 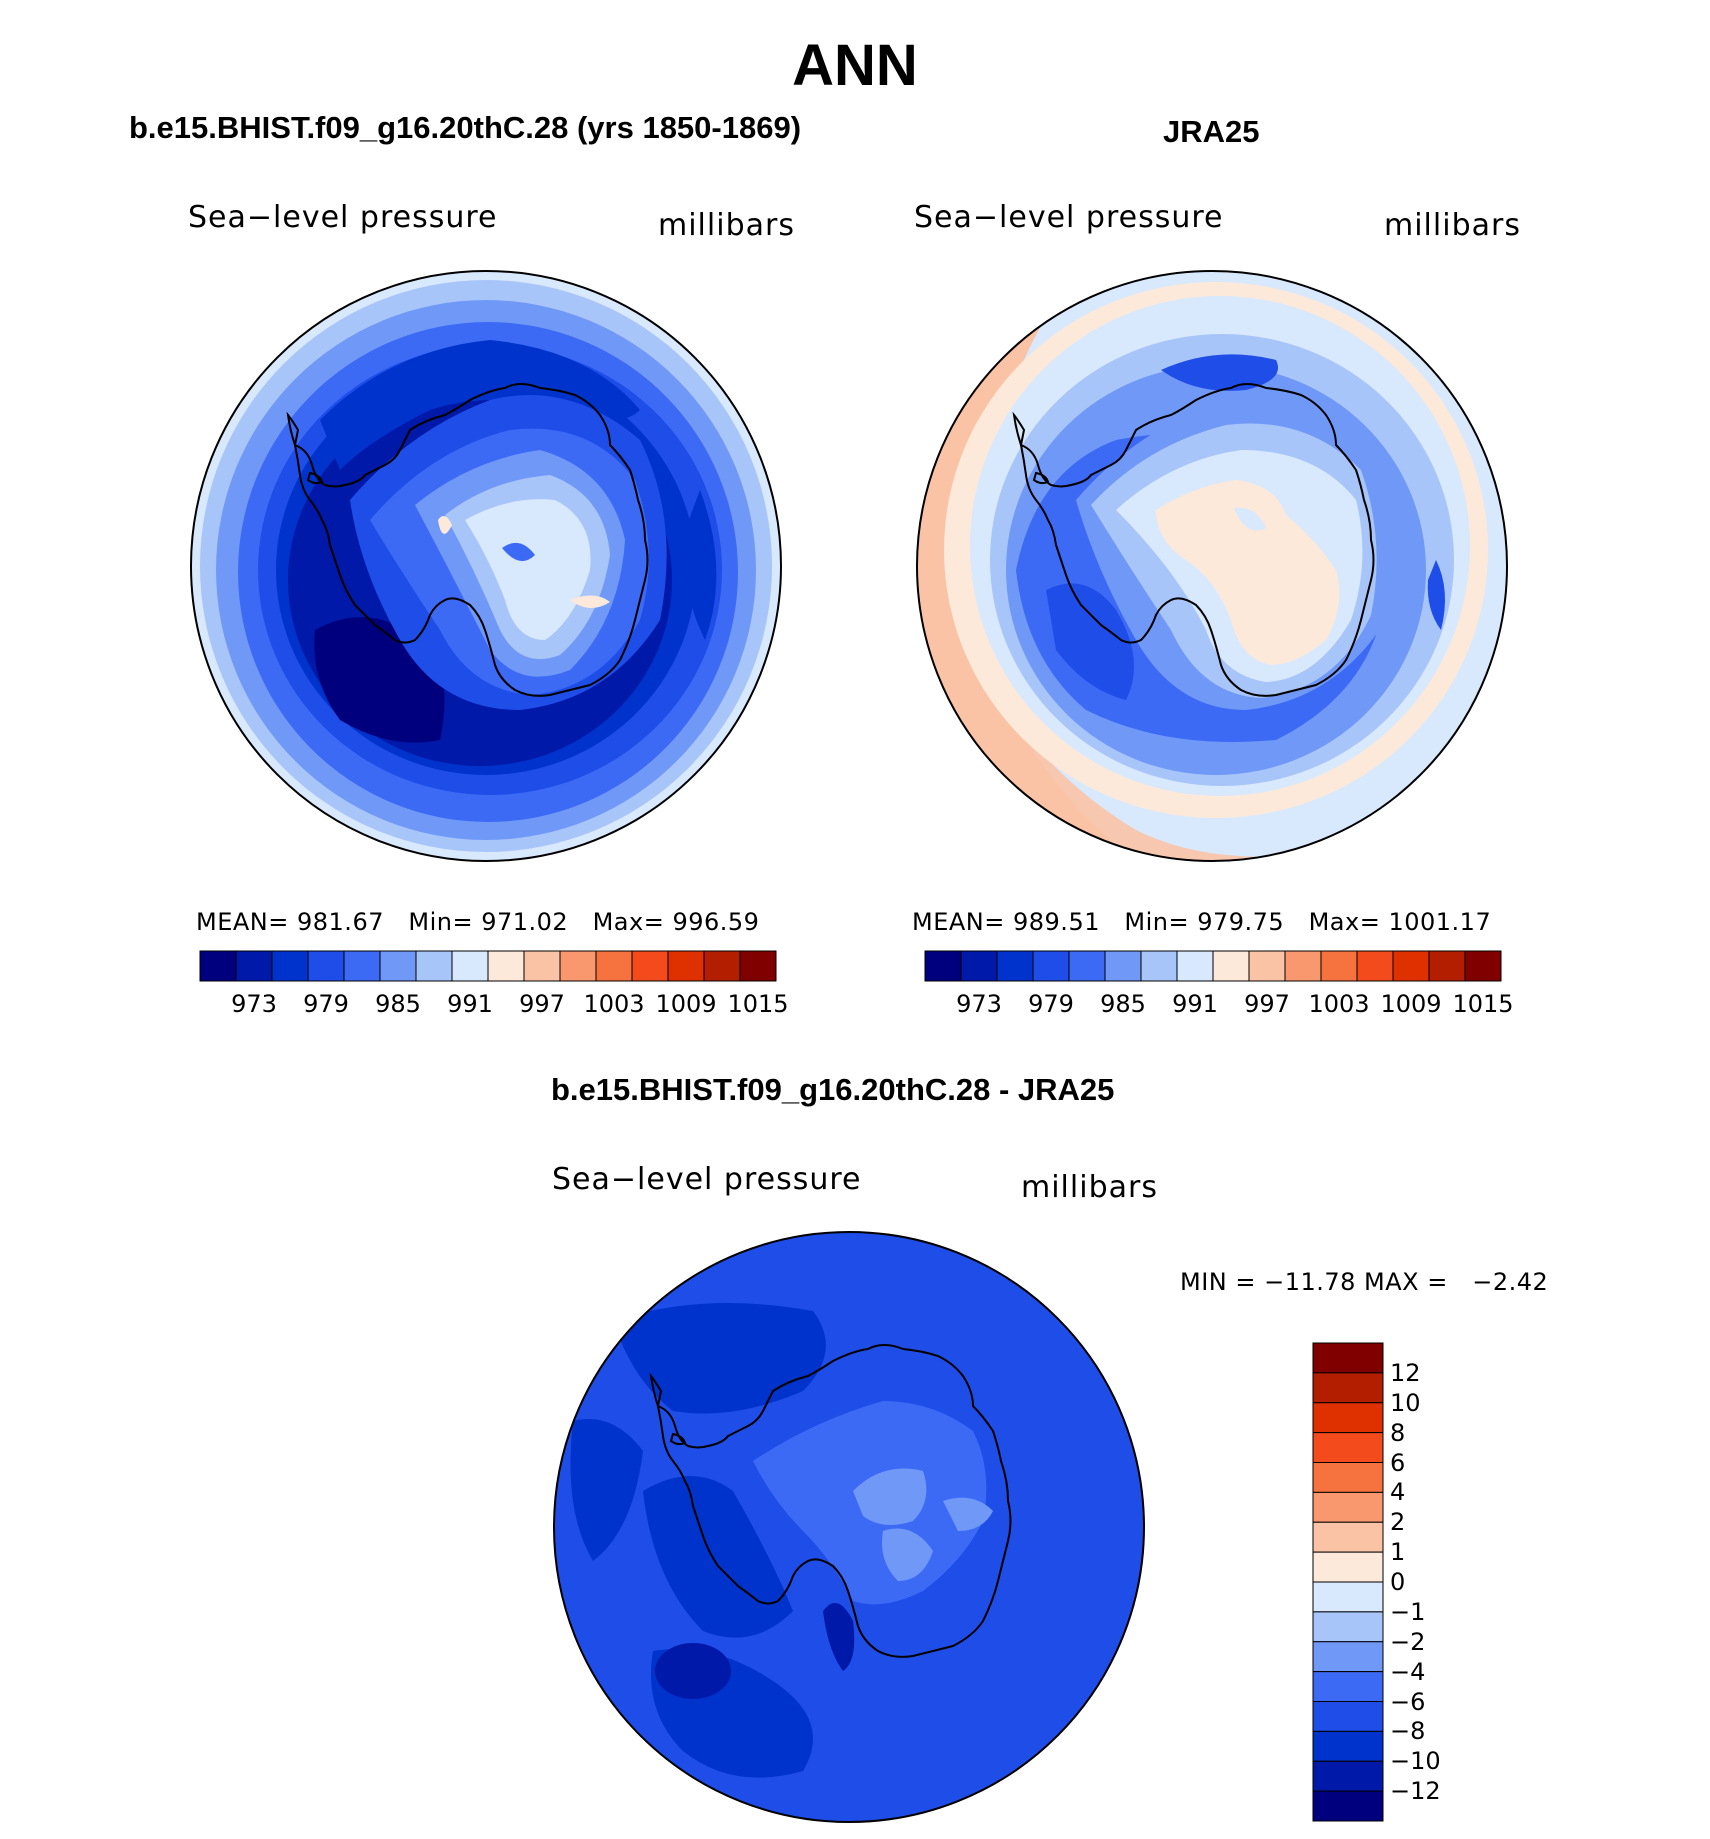 What do you see at coordinates (1440, 922) in the screenshot?
I see `max-value: 1001.17` at bounding box center [1440, 922].